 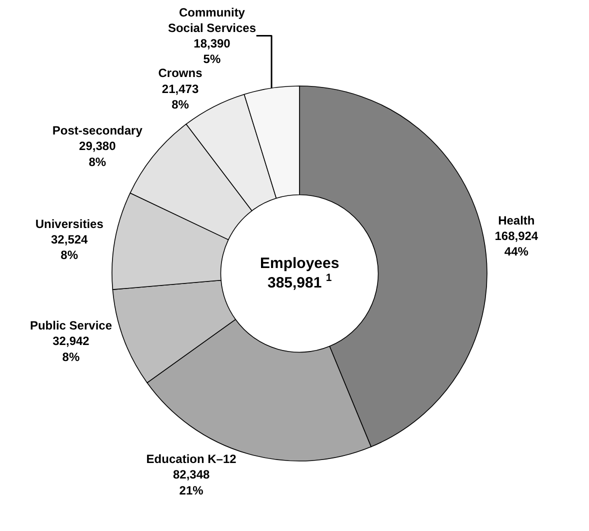 What do you see at coordinates (212, 20) in the screenshot?
I see `slice-label: Community Social Services` at bounding box center [212, 20].